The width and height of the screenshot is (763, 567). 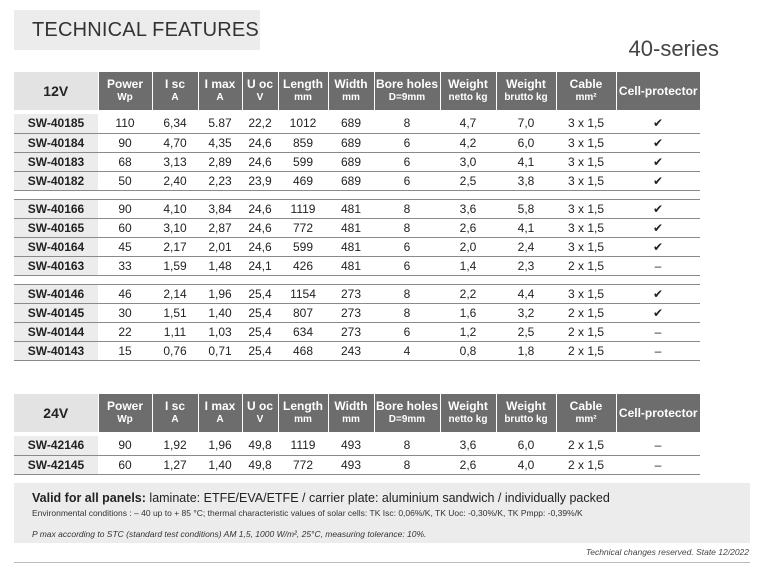 What do you see at coordinates (125, 266) in the screenshot?
I see `table-cell: 33` at bounding box center [125, 266].